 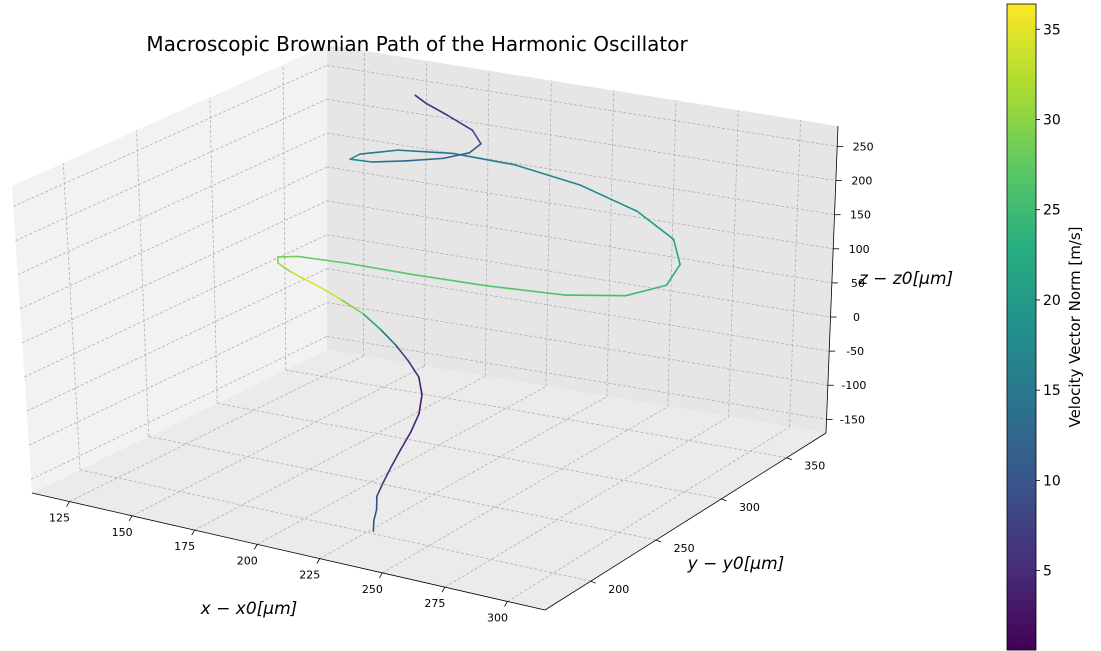 I want to click on colorbar-ticks: 5 10 15 20 25 30 35, so click(x=1048, y=301).